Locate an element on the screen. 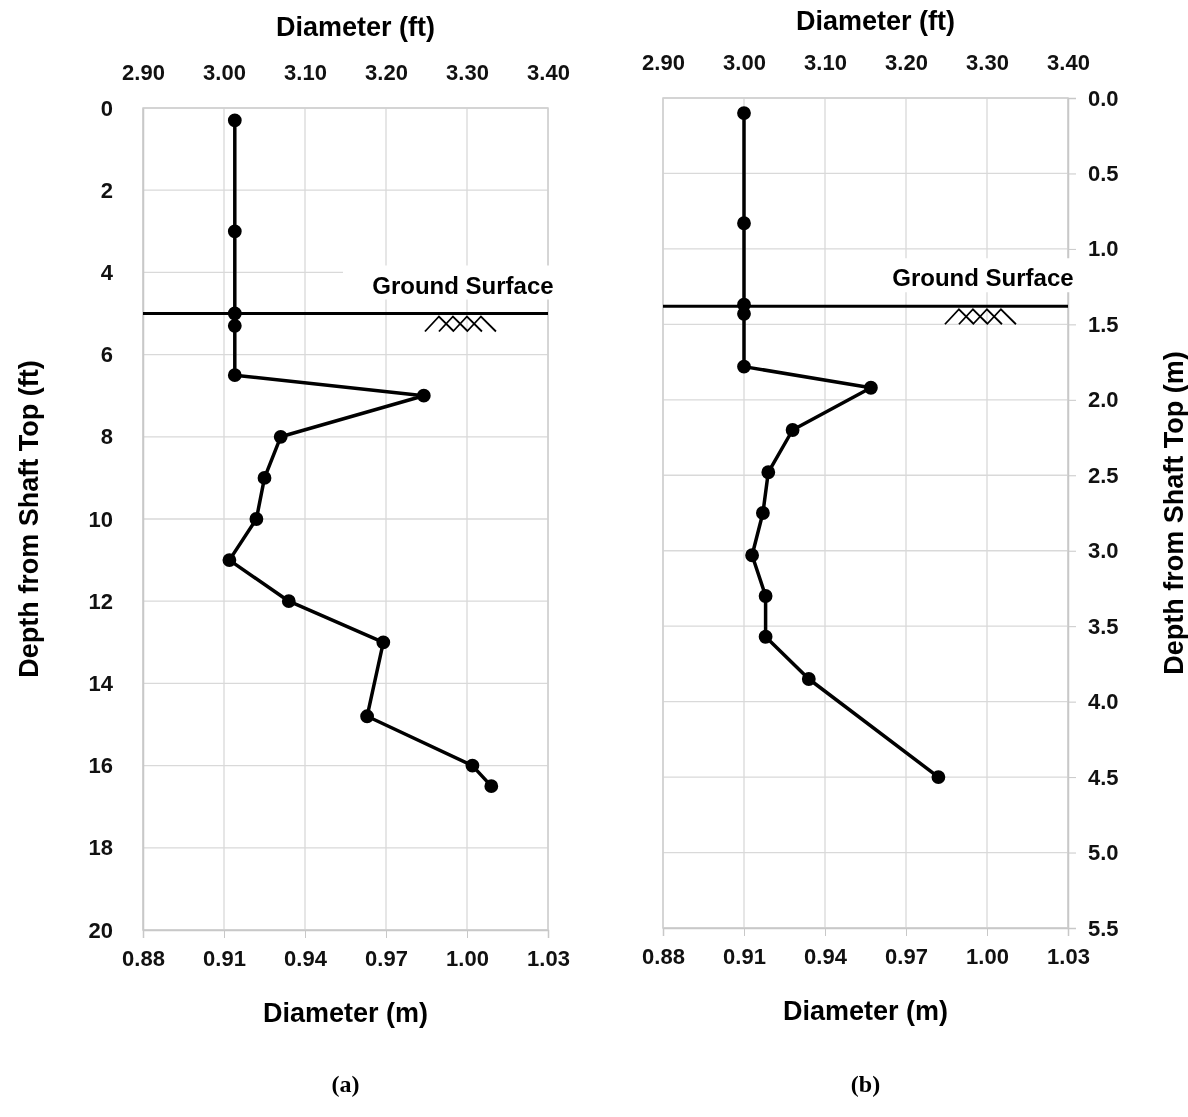  y-tick-label: 14 is located at coordinates (101, 683).